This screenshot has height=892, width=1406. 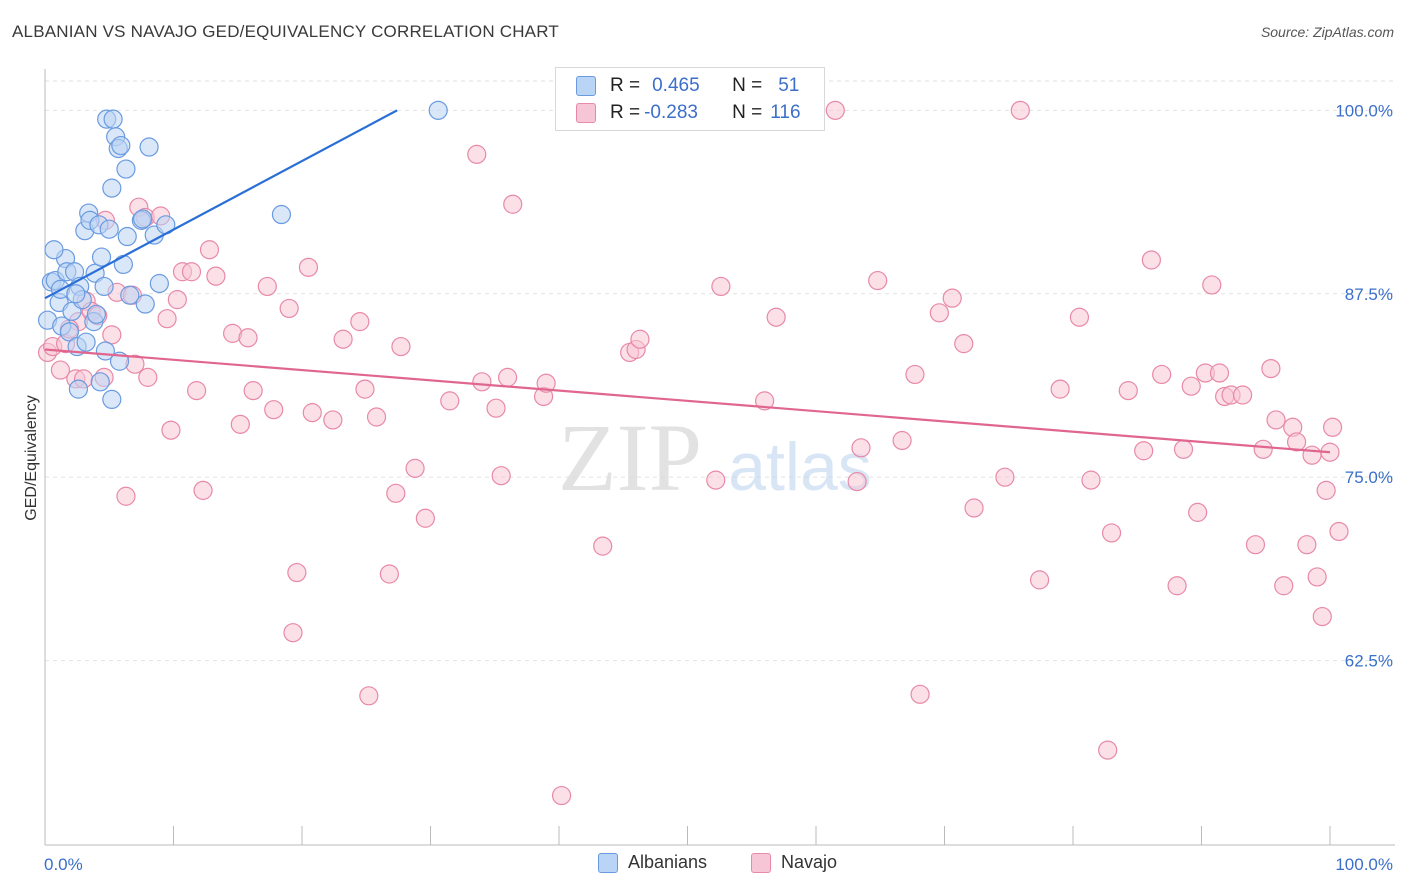 What do you see at coordinates (586, 113) in the screenshot?
I see `navajo-swatch` at bounding box center [586, 113].